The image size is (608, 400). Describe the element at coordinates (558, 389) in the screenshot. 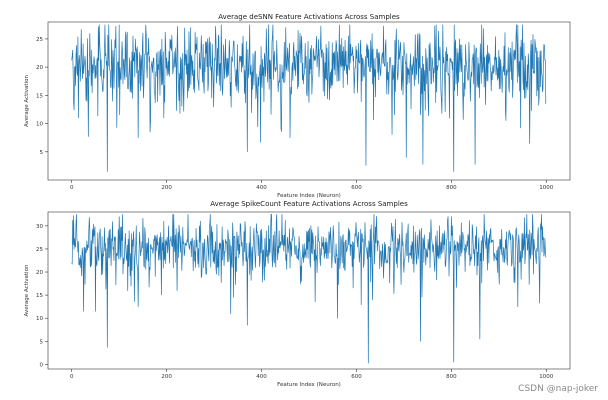

I see `watermark: CSDN @nap-joker` at that location.